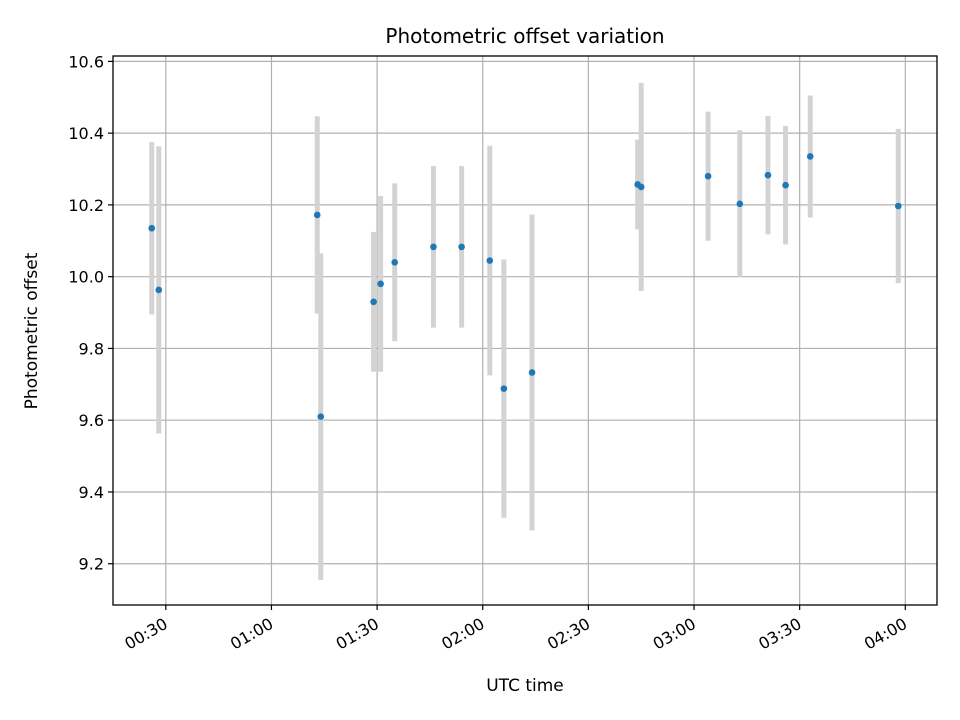  Describe the element at coordinates (91, 564) in the screenshot. I see `y-tick-label: 9.2` at that location.